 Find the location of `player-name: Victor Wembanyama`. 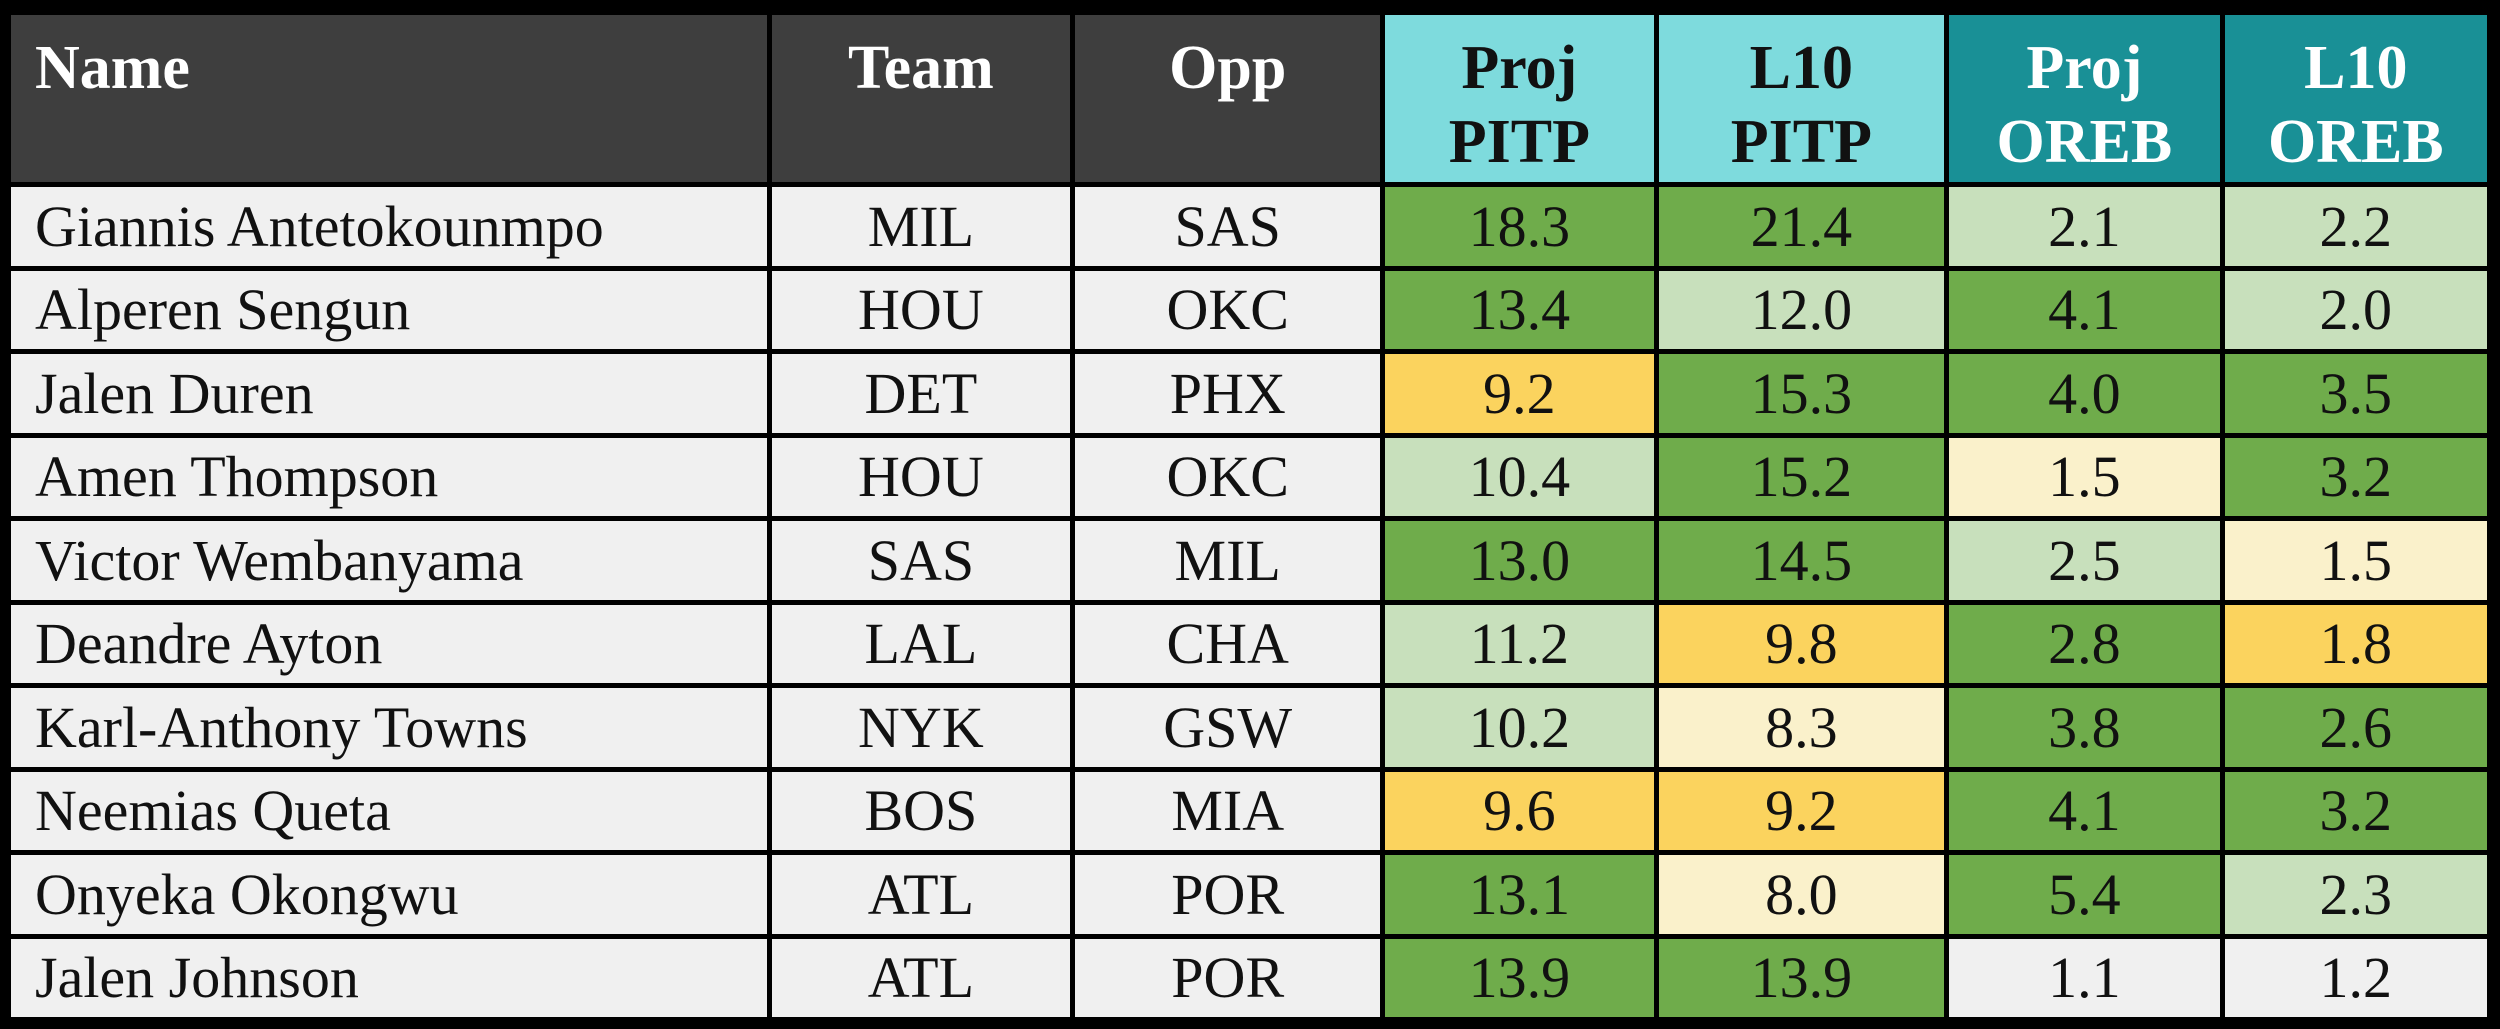

player-name: Victor Wembanyama is located at coordinates (388, 560).